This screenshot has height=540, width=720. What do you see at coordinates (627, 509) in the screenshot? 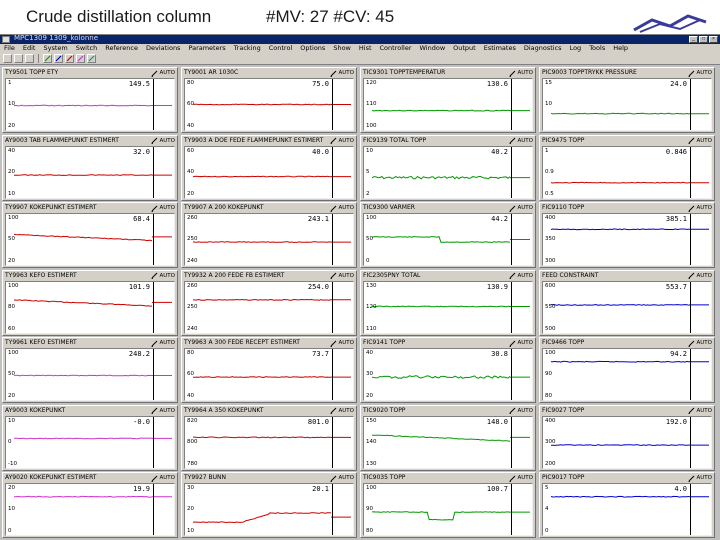
I see `trend-plot: 4.0 5 4 0` at bounding box center [627, 509].